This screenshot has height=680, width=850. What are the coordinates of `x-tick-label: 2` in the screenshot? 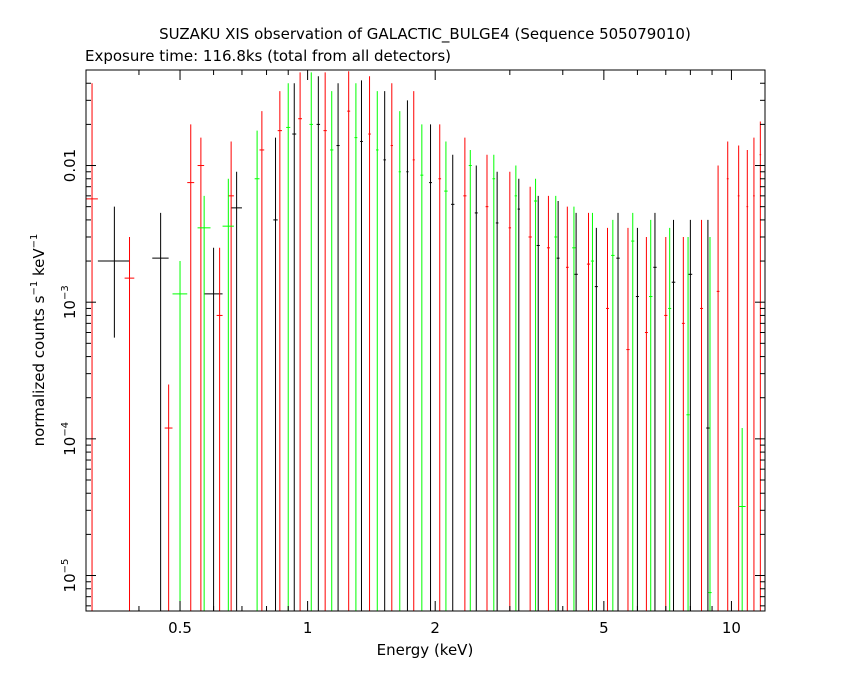 It's located at (435, 628).